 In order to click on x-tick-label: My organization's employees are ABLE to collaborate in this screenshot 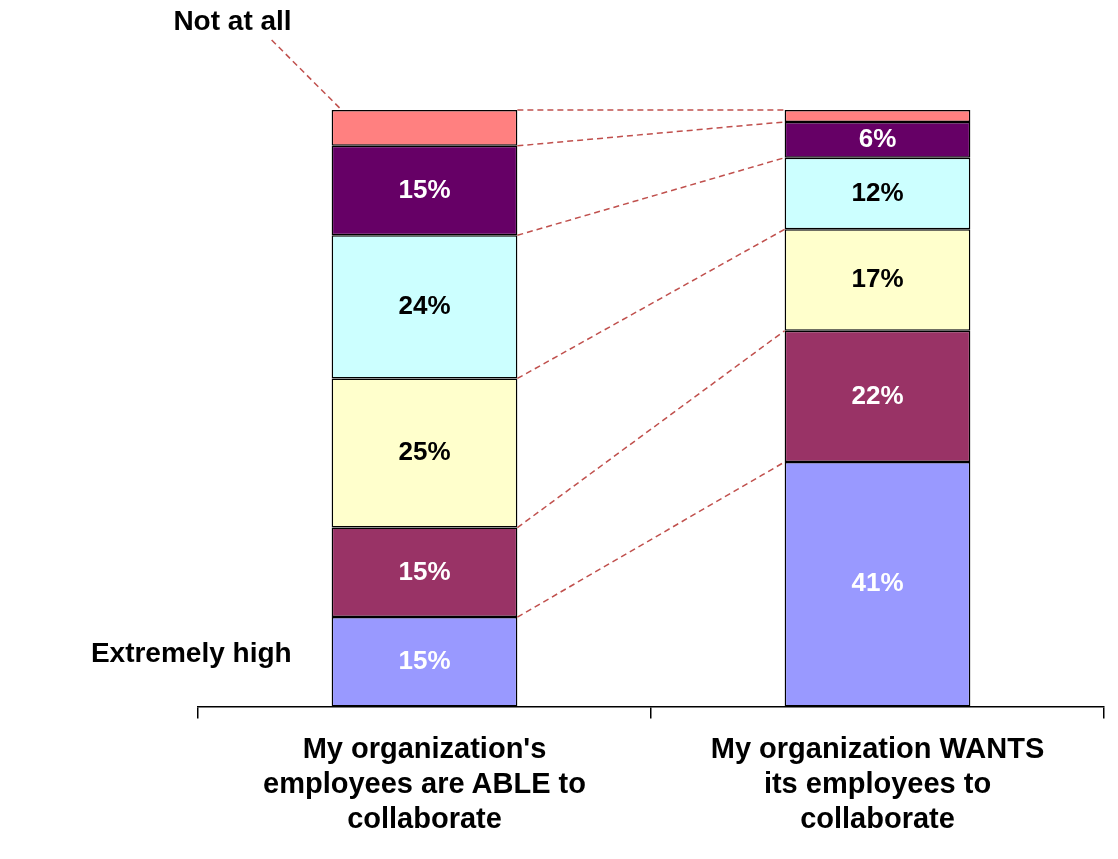, I will do `click(424, 783)`.